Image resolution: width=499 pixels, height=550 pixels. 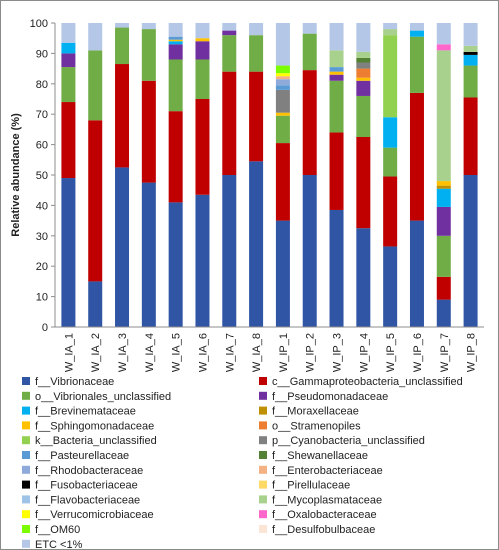 I want to click on legend-label: ETC <1%, so click(x=59, y=544).